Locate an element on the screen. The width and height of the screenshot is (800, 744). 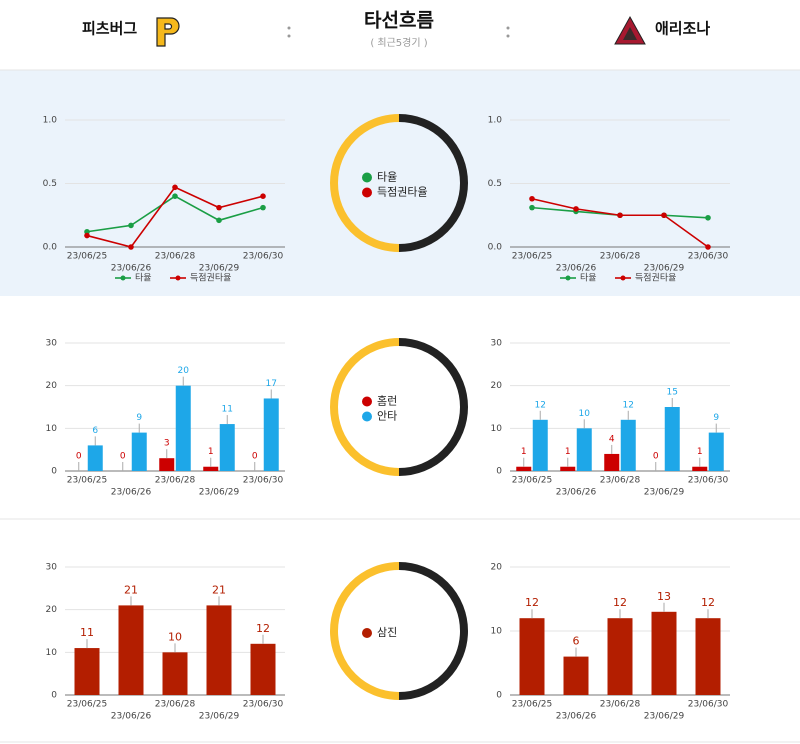
legend-label: 득점권타율 is located at coordinates (655, 278).